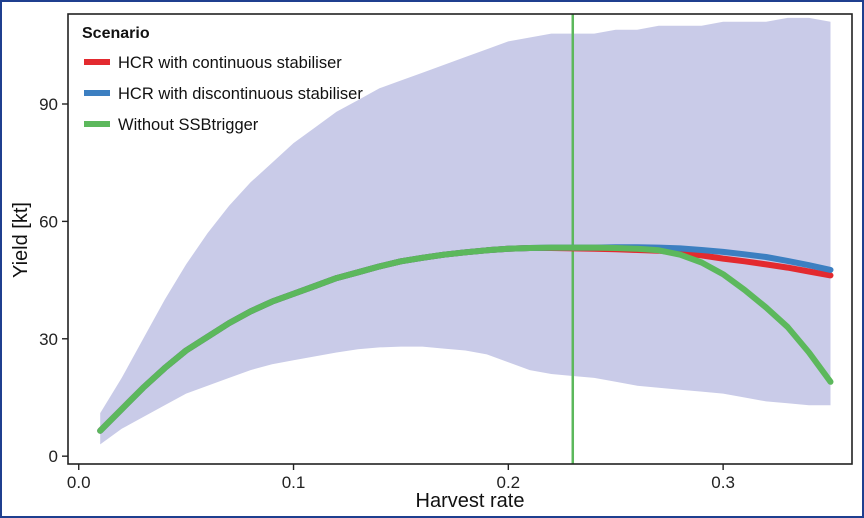 Image resolution: width=864 pixels, height=518 pixels. Describe the element at coordinates (116, 33) in the screenshot. I see `legend-title: Scenario` at that location.